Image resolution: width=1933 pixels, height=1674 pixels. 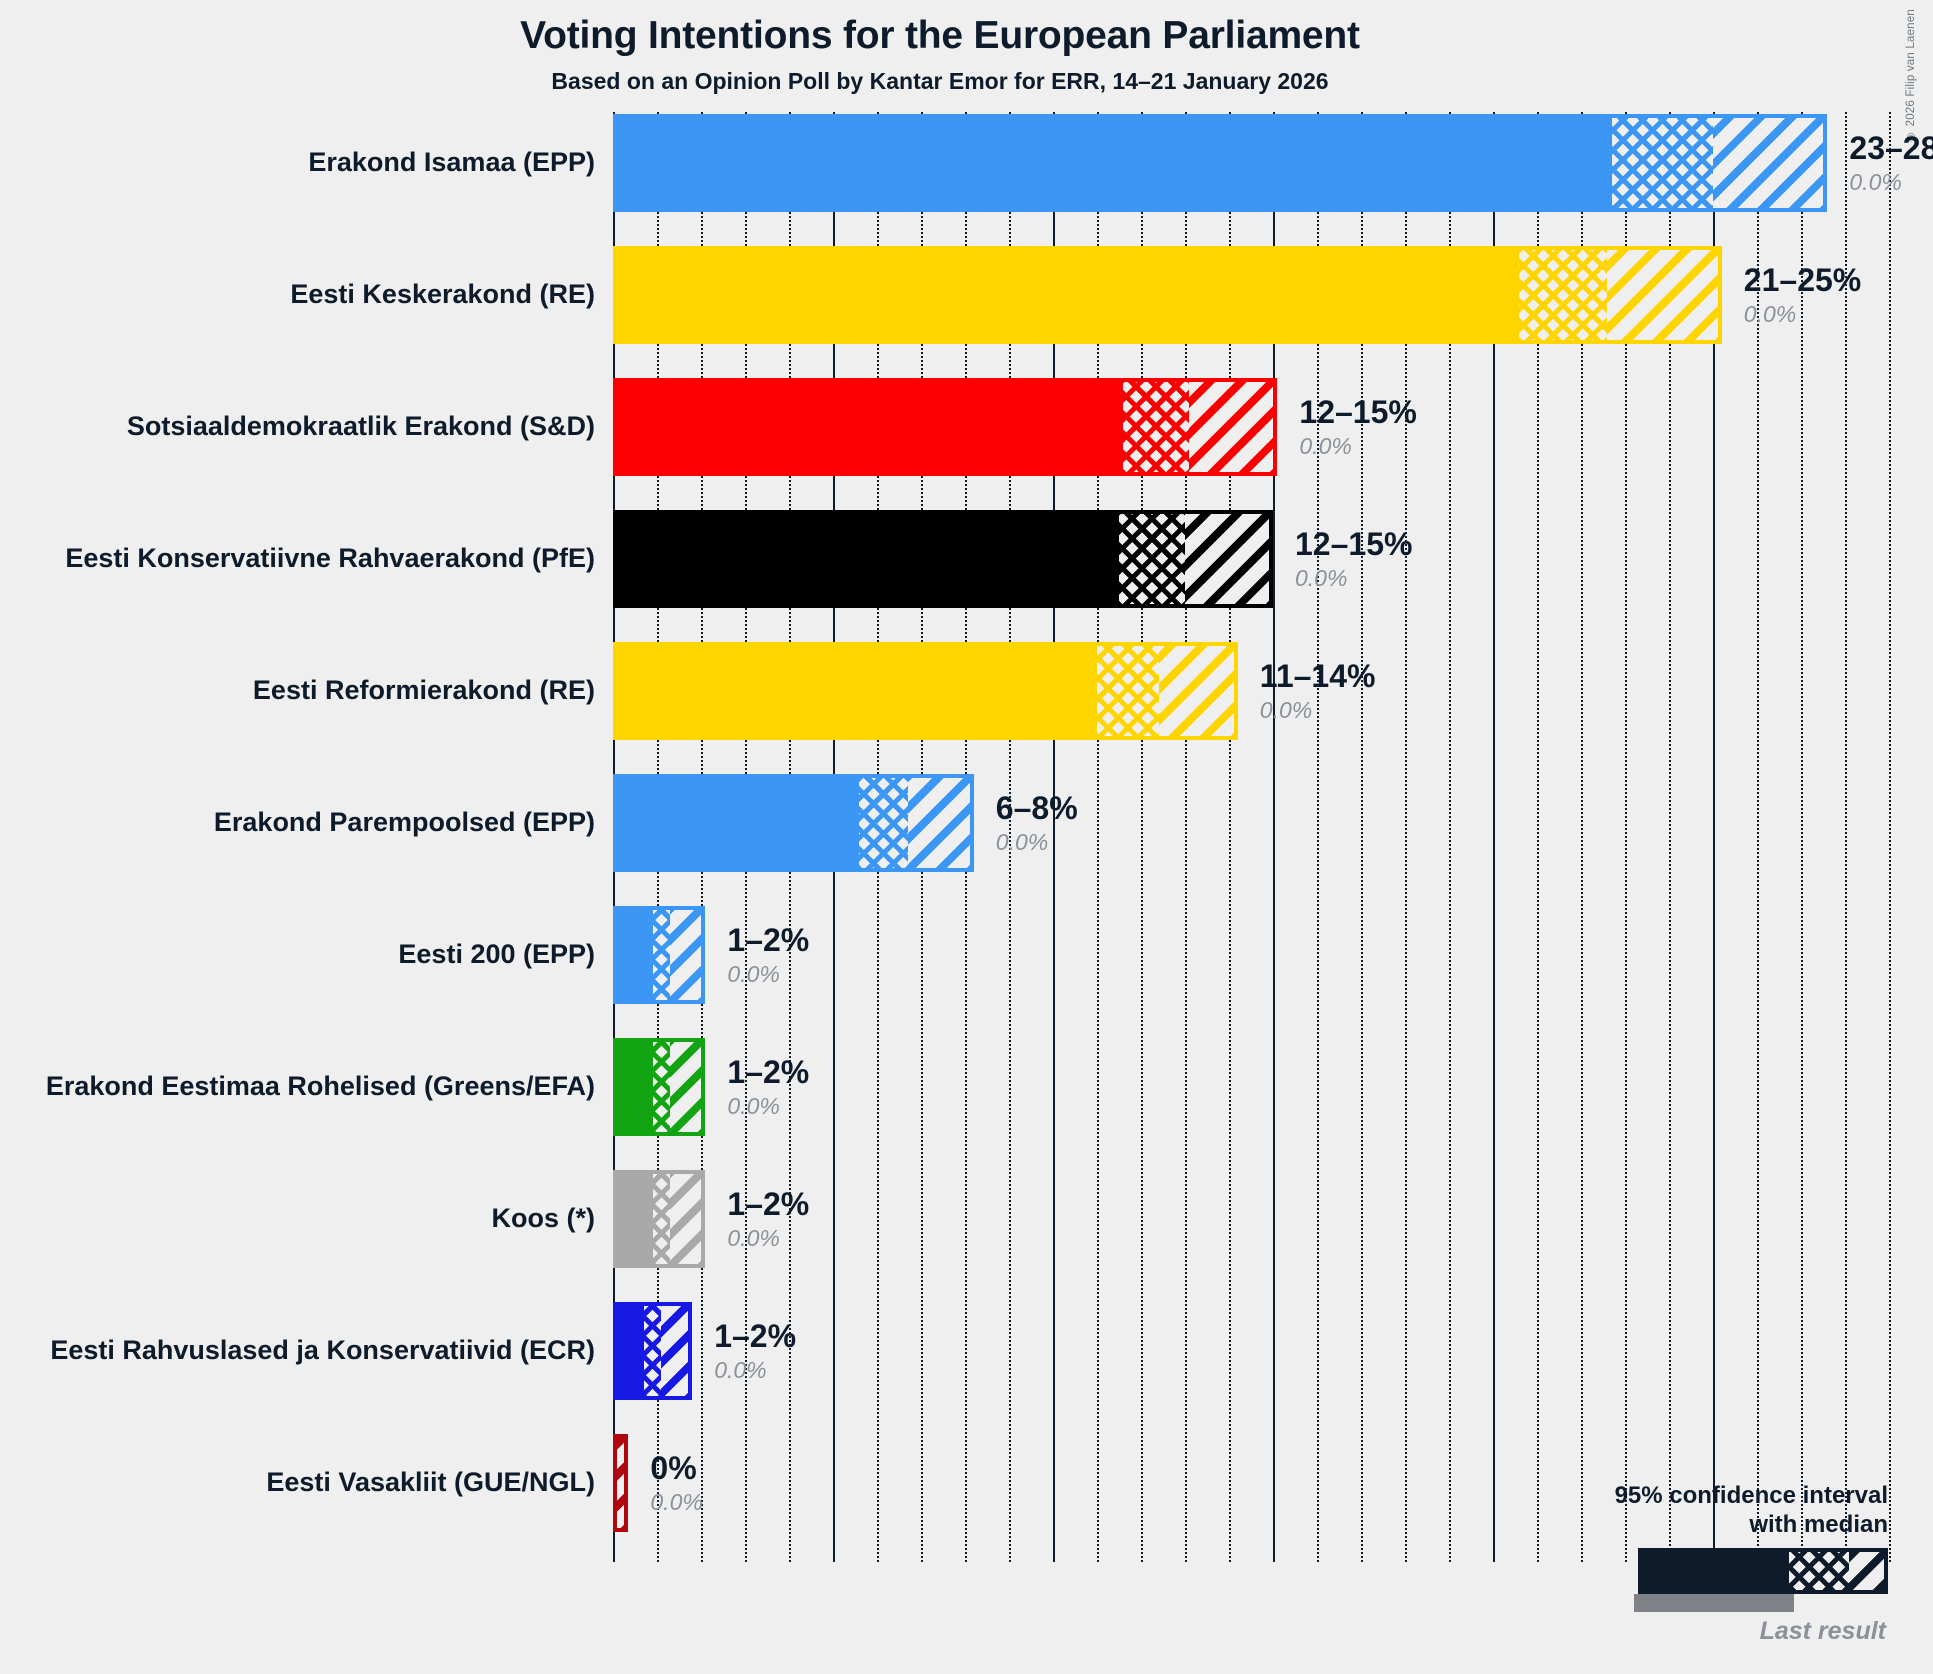 I want to click on legend-last-result-swatch, so click(x=1714, y=1603).